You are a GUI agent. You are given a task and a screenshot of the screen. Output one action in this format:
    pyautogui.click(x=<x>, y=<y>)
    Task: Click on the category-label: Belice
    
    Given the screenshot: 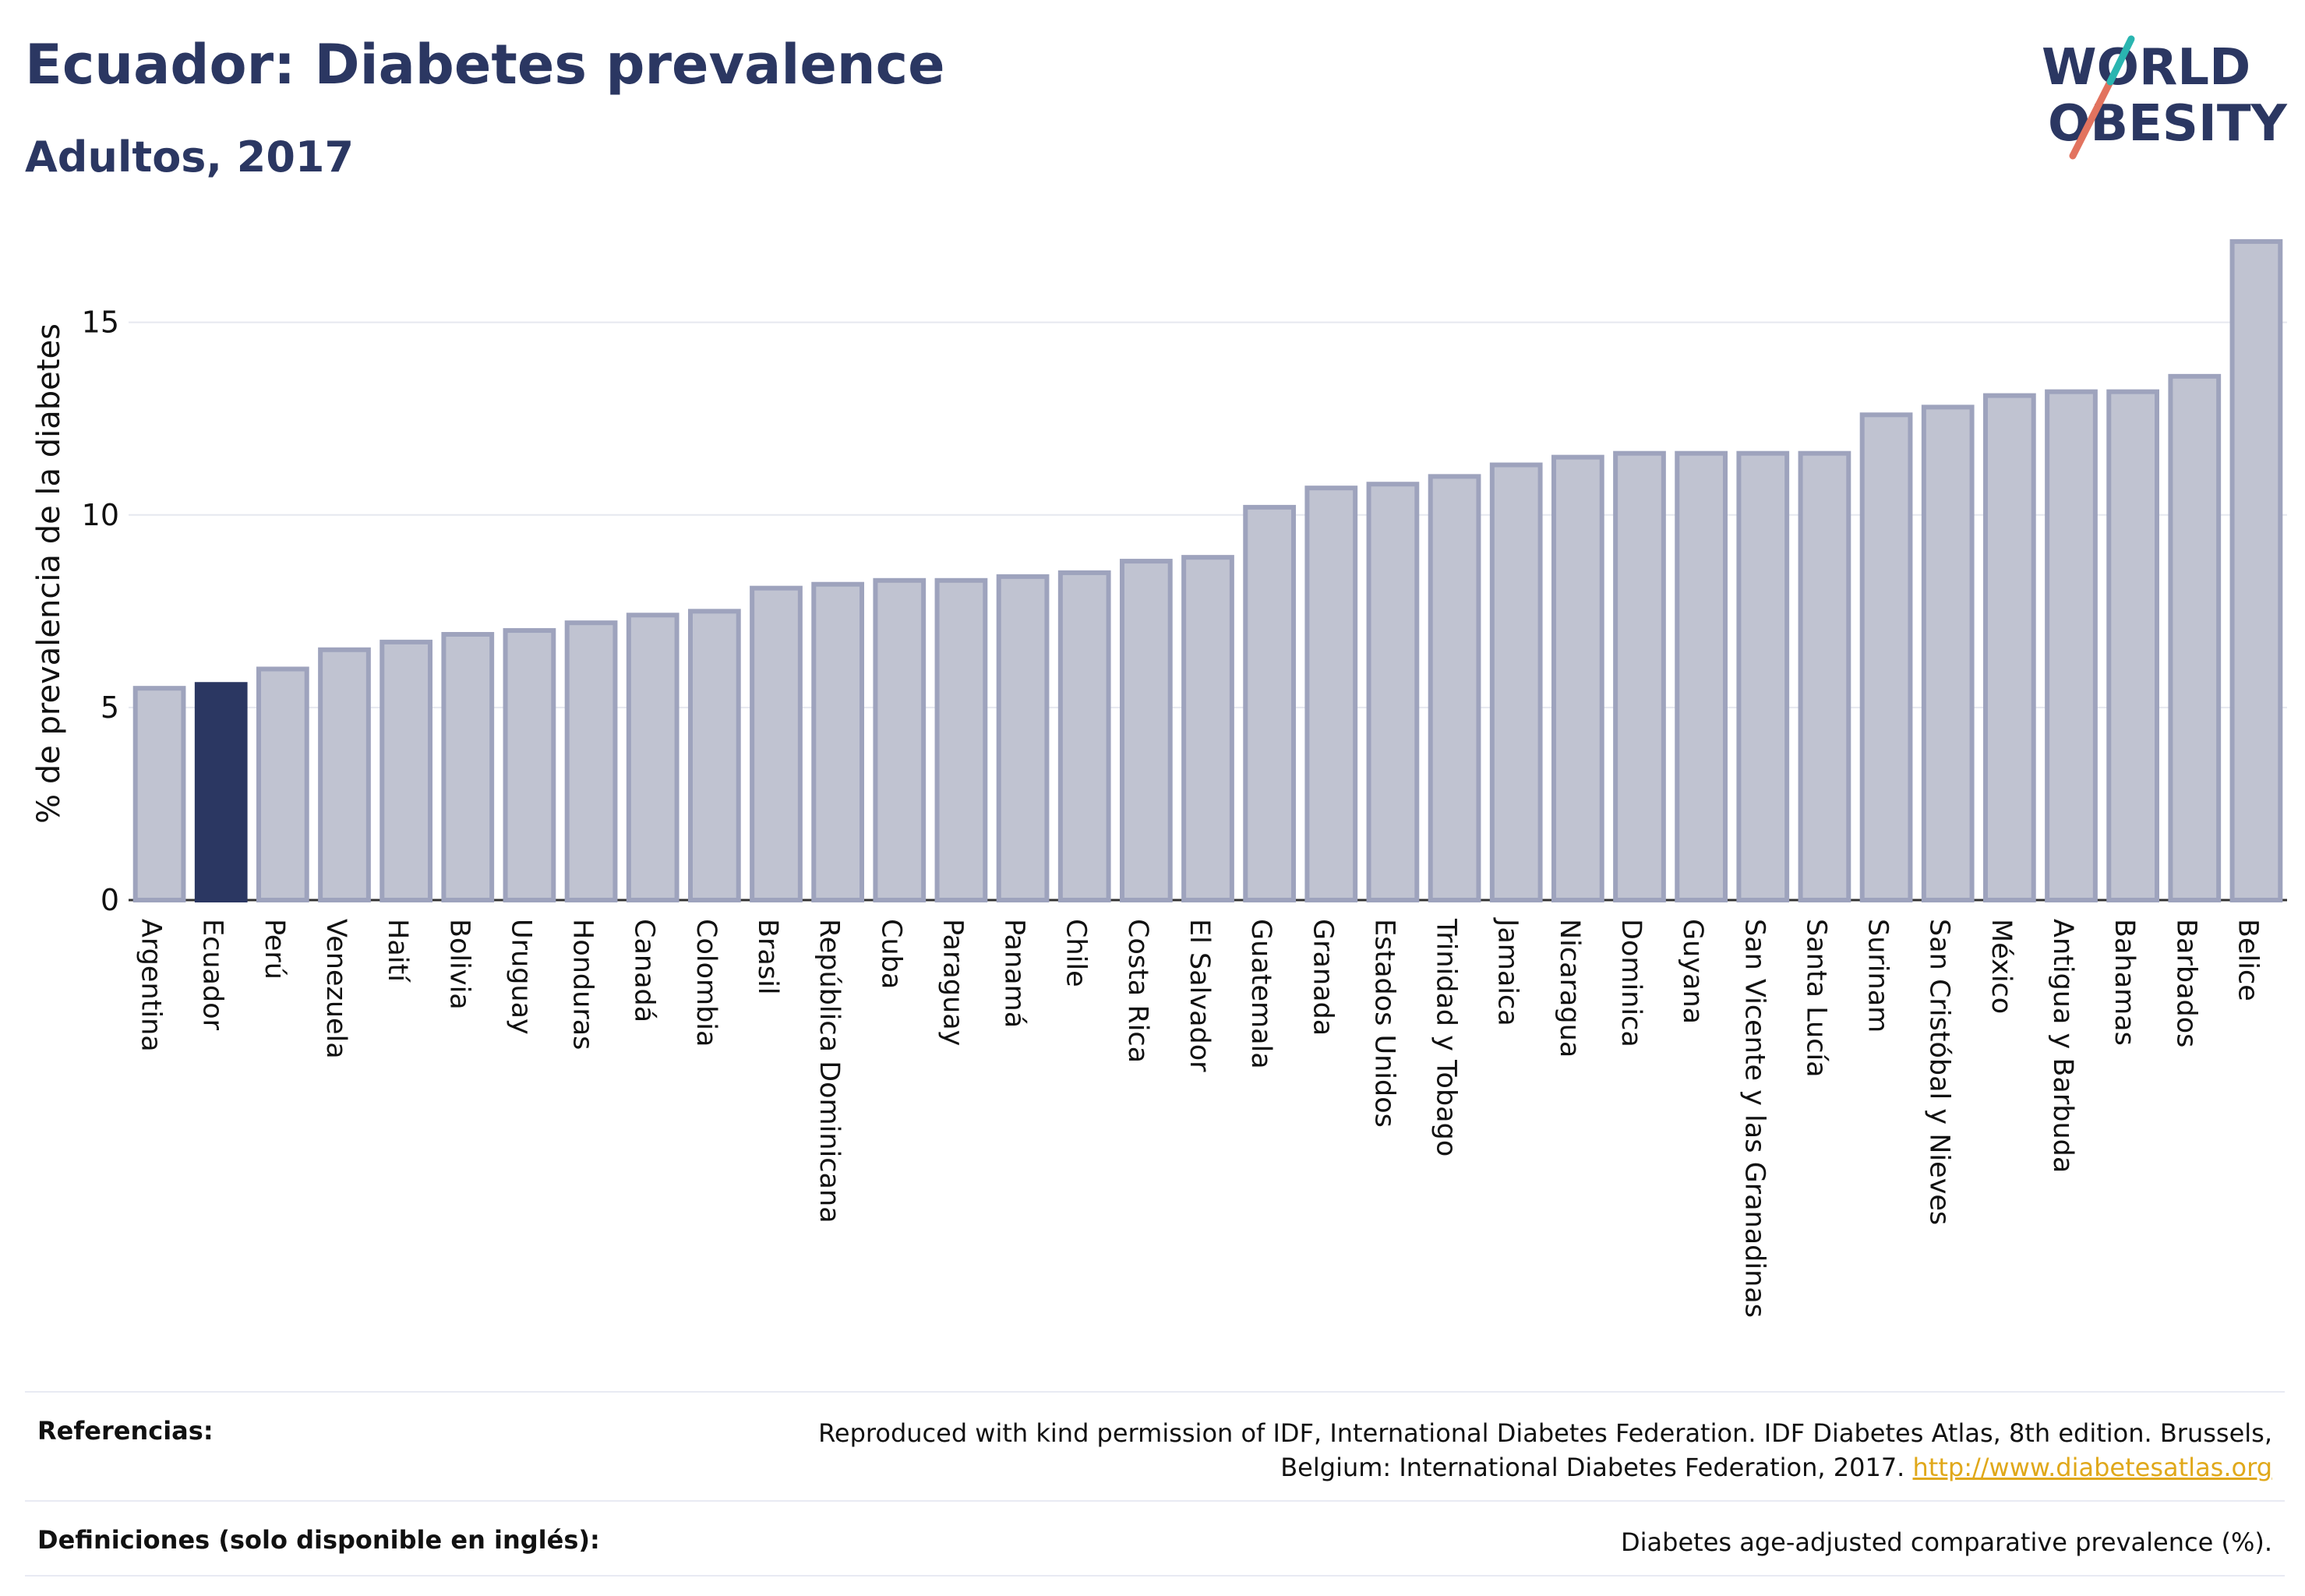 What is the action you would take?
    pyautogui.click(x=2247, y=960)
    